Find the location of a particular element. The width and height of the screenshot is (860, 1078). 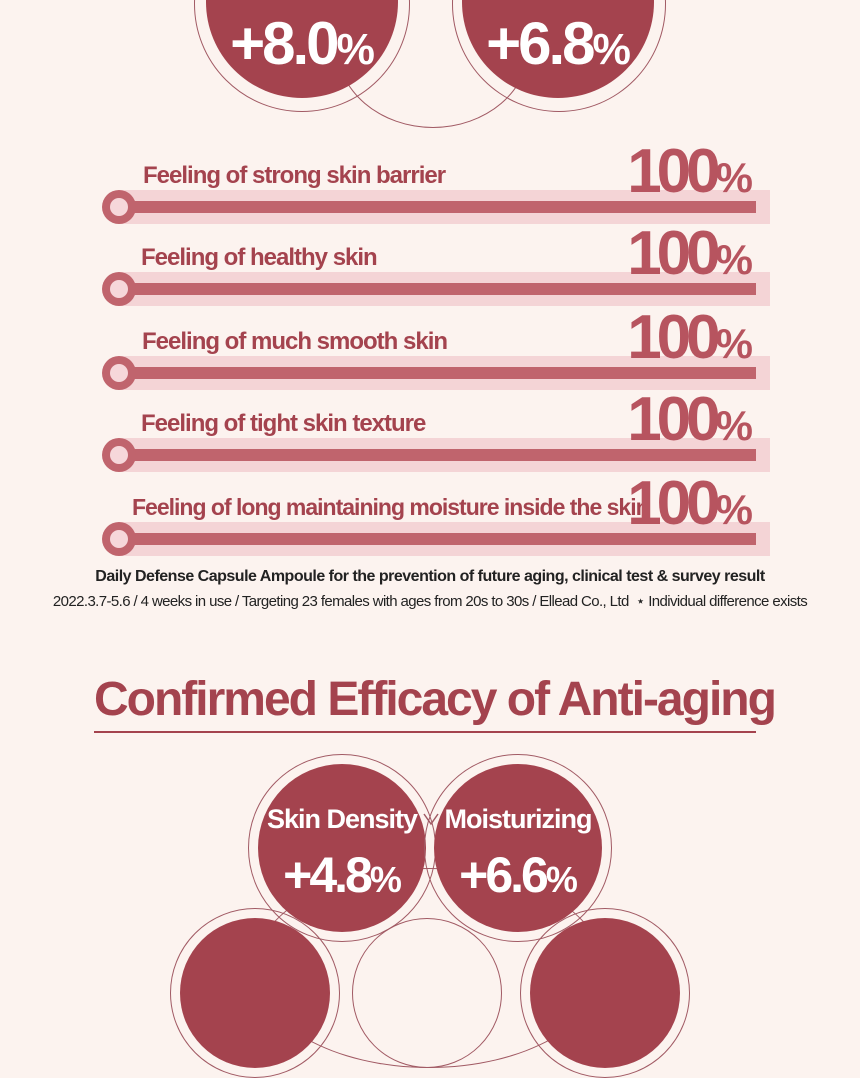

circle-outline is located at coordinates (518, 848).